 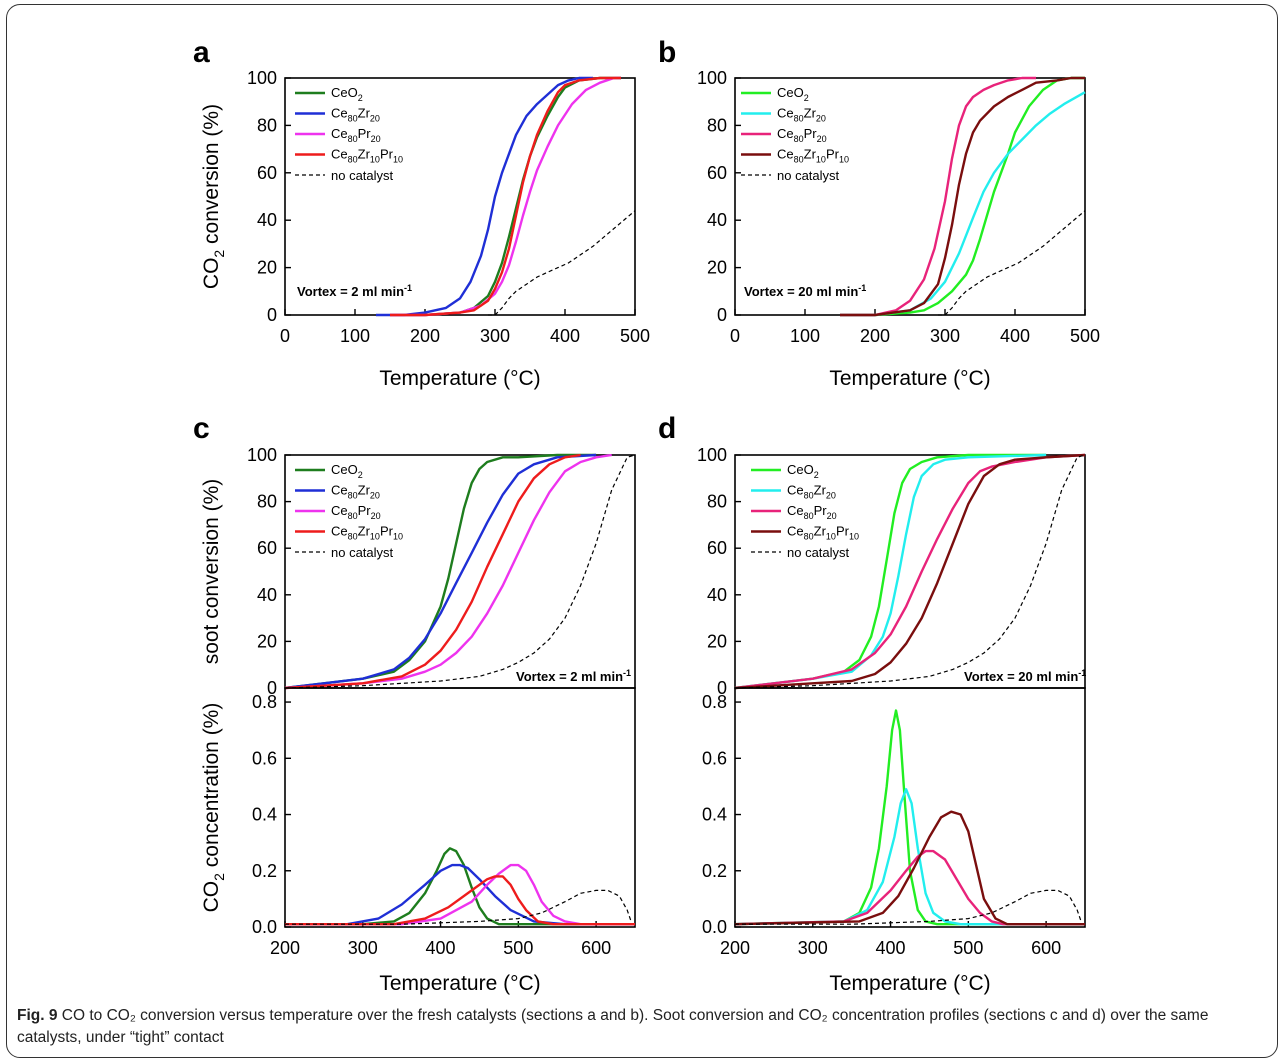 What do you see at coordinates (460, 894) in the screenshot?
I see `series-line-c-lower-ce80pr20` at bounding box center [460, 894].